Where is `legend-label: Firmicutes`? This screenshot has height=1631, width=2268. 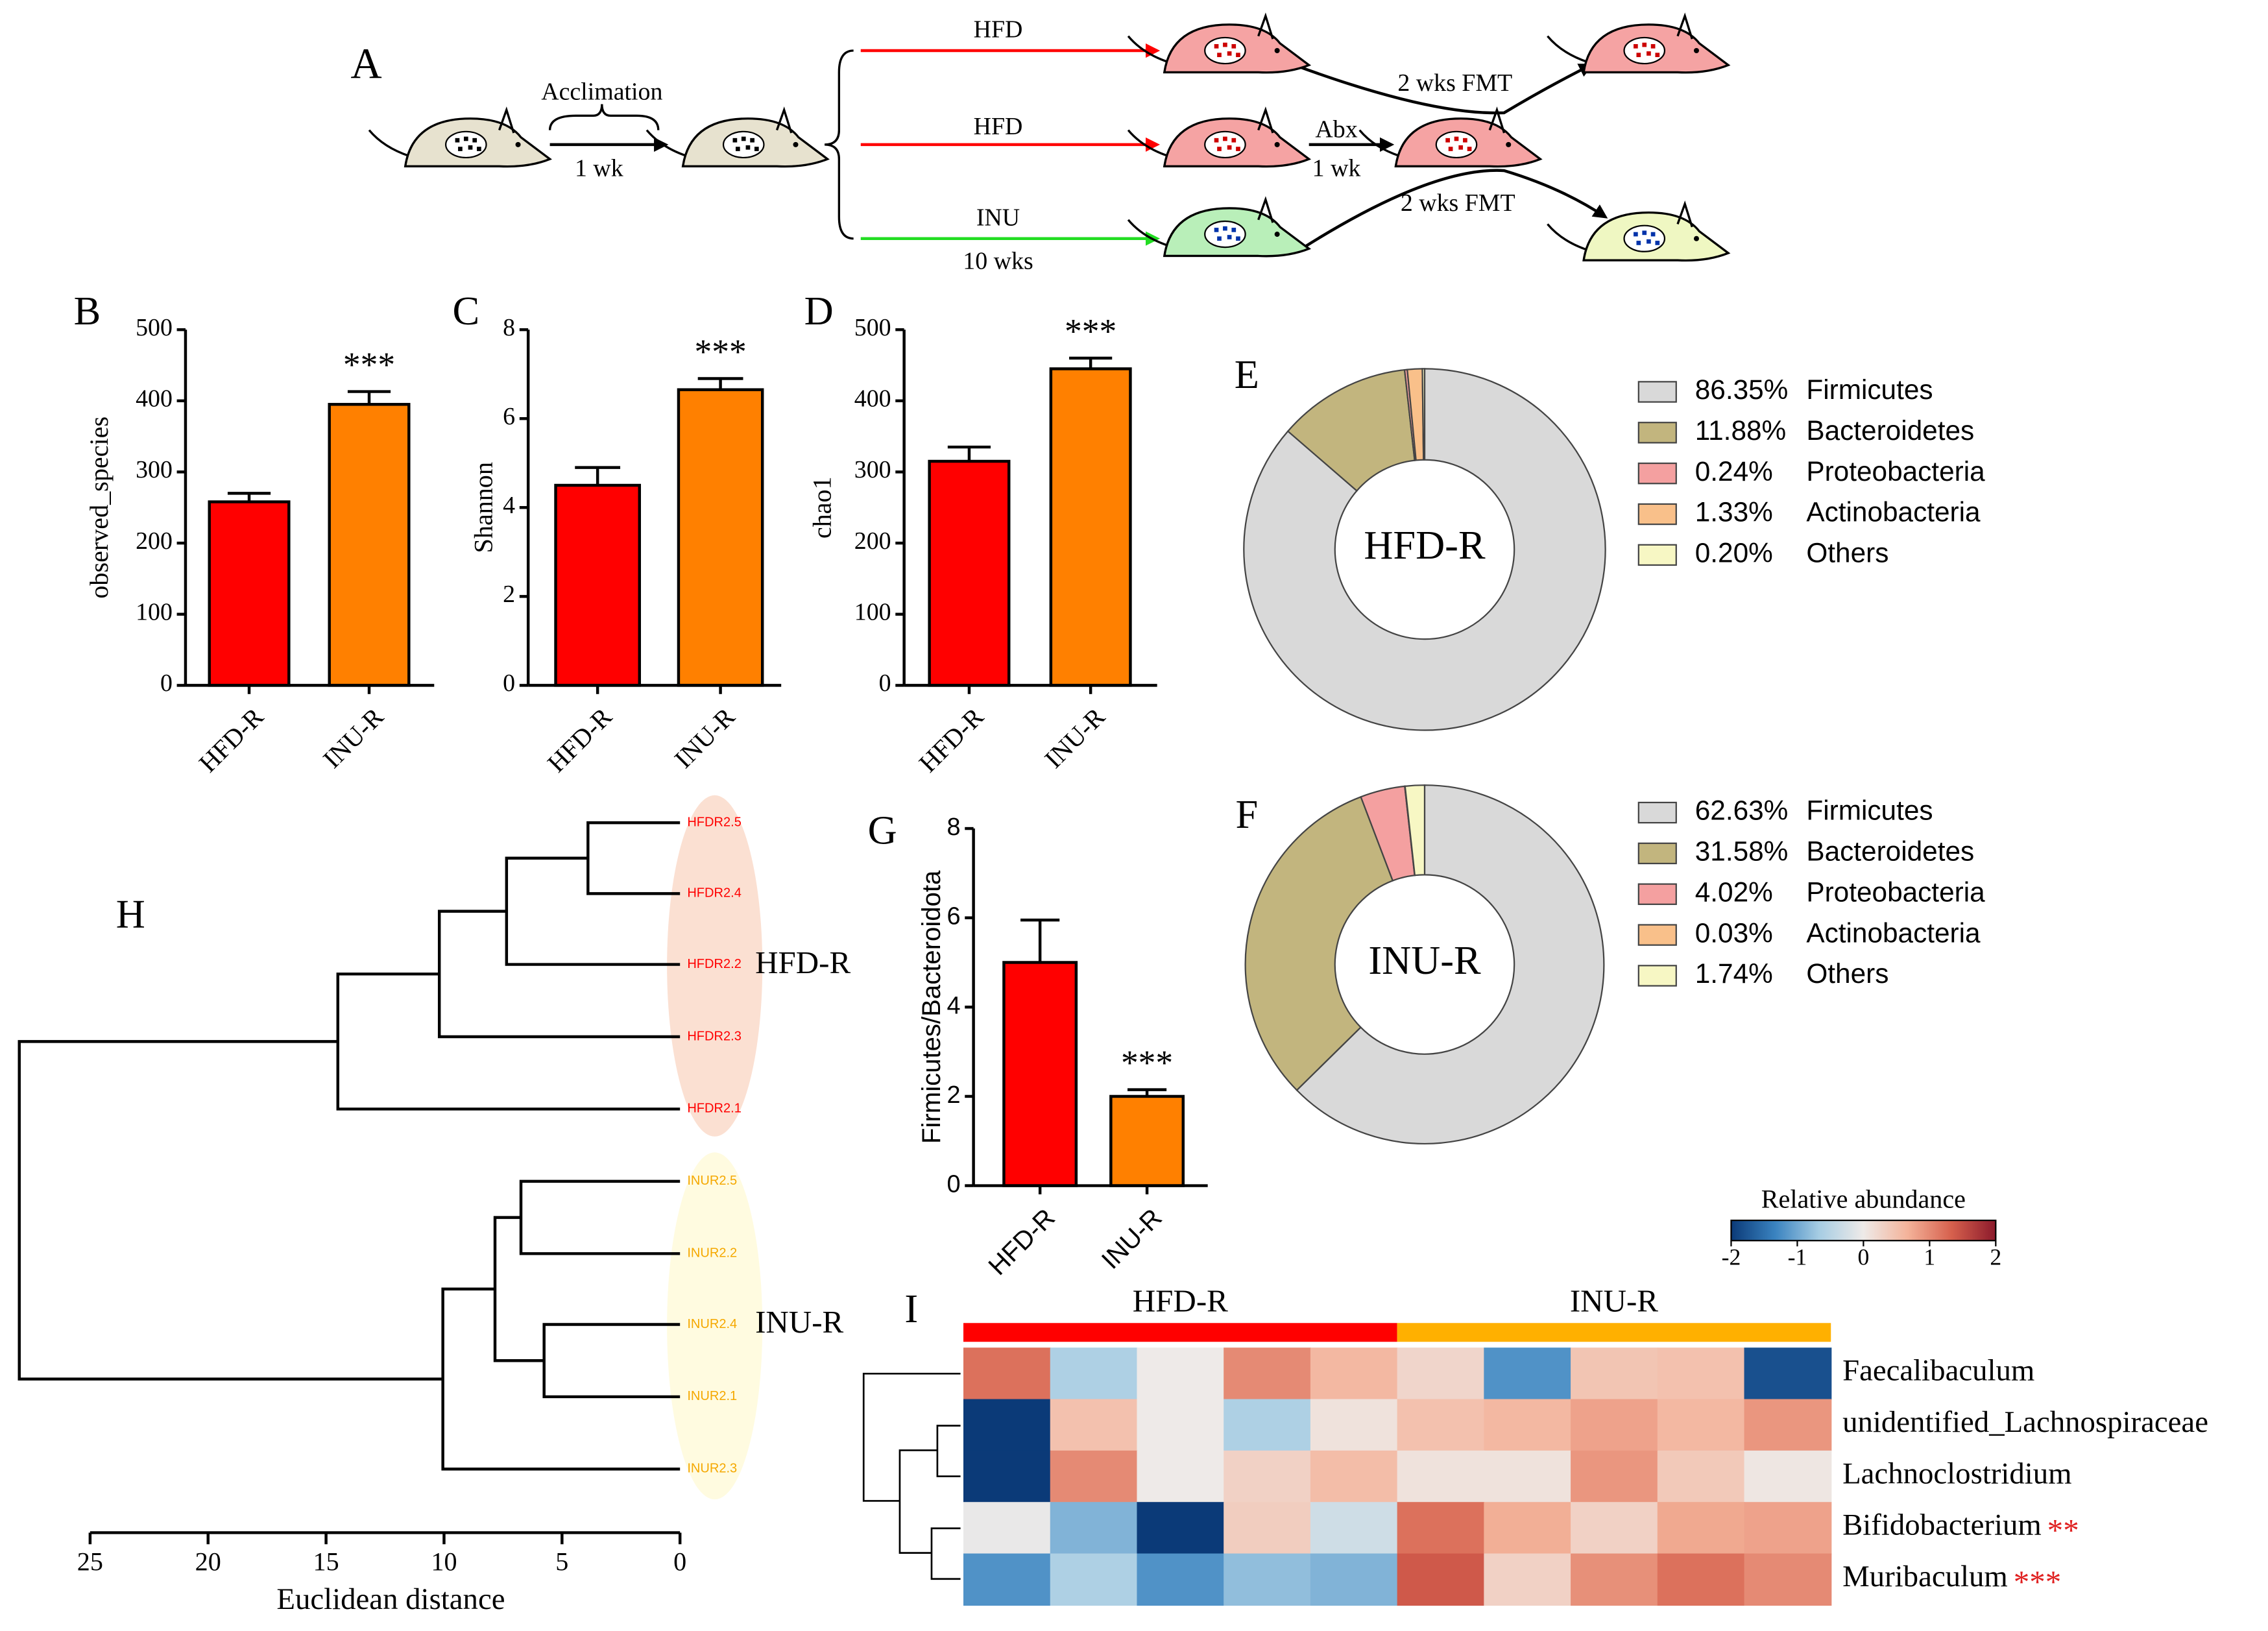 legend-label: Firmicutes is located at coordinates (1869, 389).